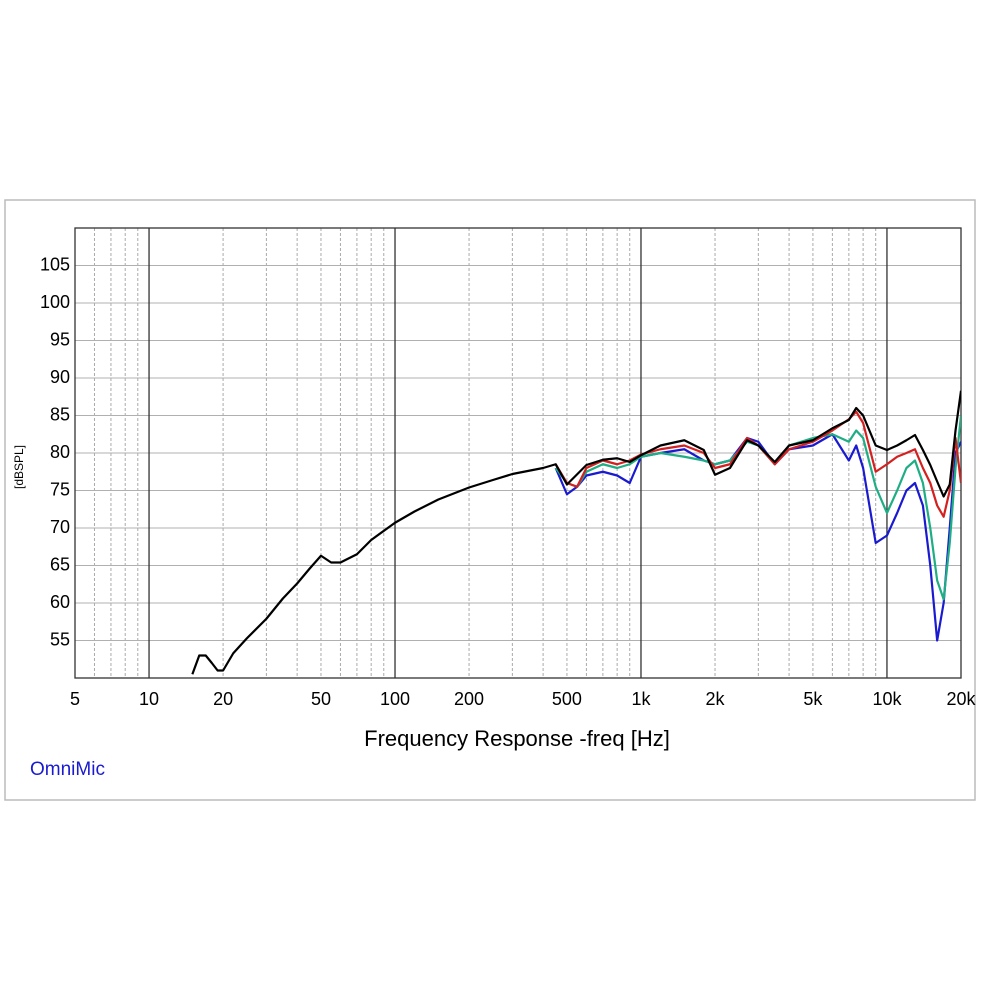 The width and height of the screenshot is (1000, 1000). Describe the element at coordinates (567, 699) in the screenshot. I see `x-tick-label: 500` at that location.